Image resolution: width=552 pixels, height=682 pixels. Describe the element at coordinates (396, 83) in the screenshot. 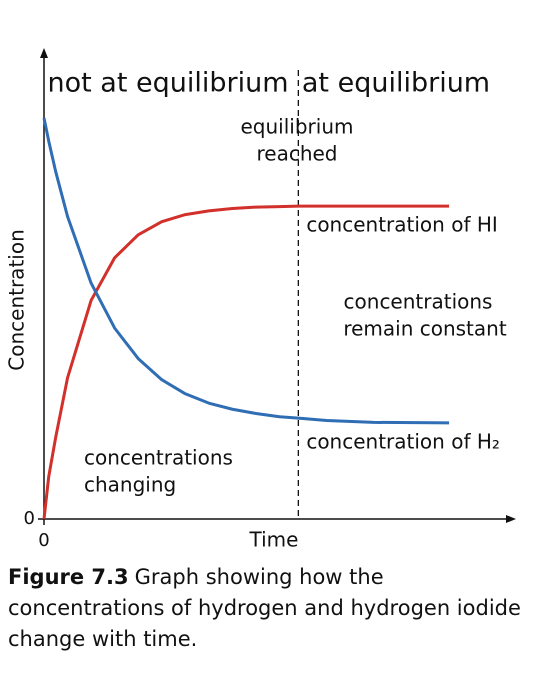

I see `annotation: at equilibrium` at that location.